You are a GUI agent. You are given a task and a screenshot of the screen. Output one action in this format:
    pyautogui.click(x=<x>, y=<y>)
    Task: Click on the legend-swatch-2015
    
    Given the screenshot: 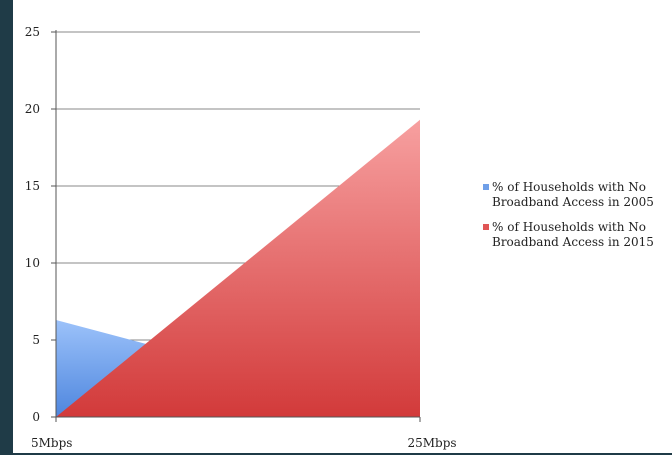 What is the action you would take?
    pyautogui.click(x=486, y=227)
    